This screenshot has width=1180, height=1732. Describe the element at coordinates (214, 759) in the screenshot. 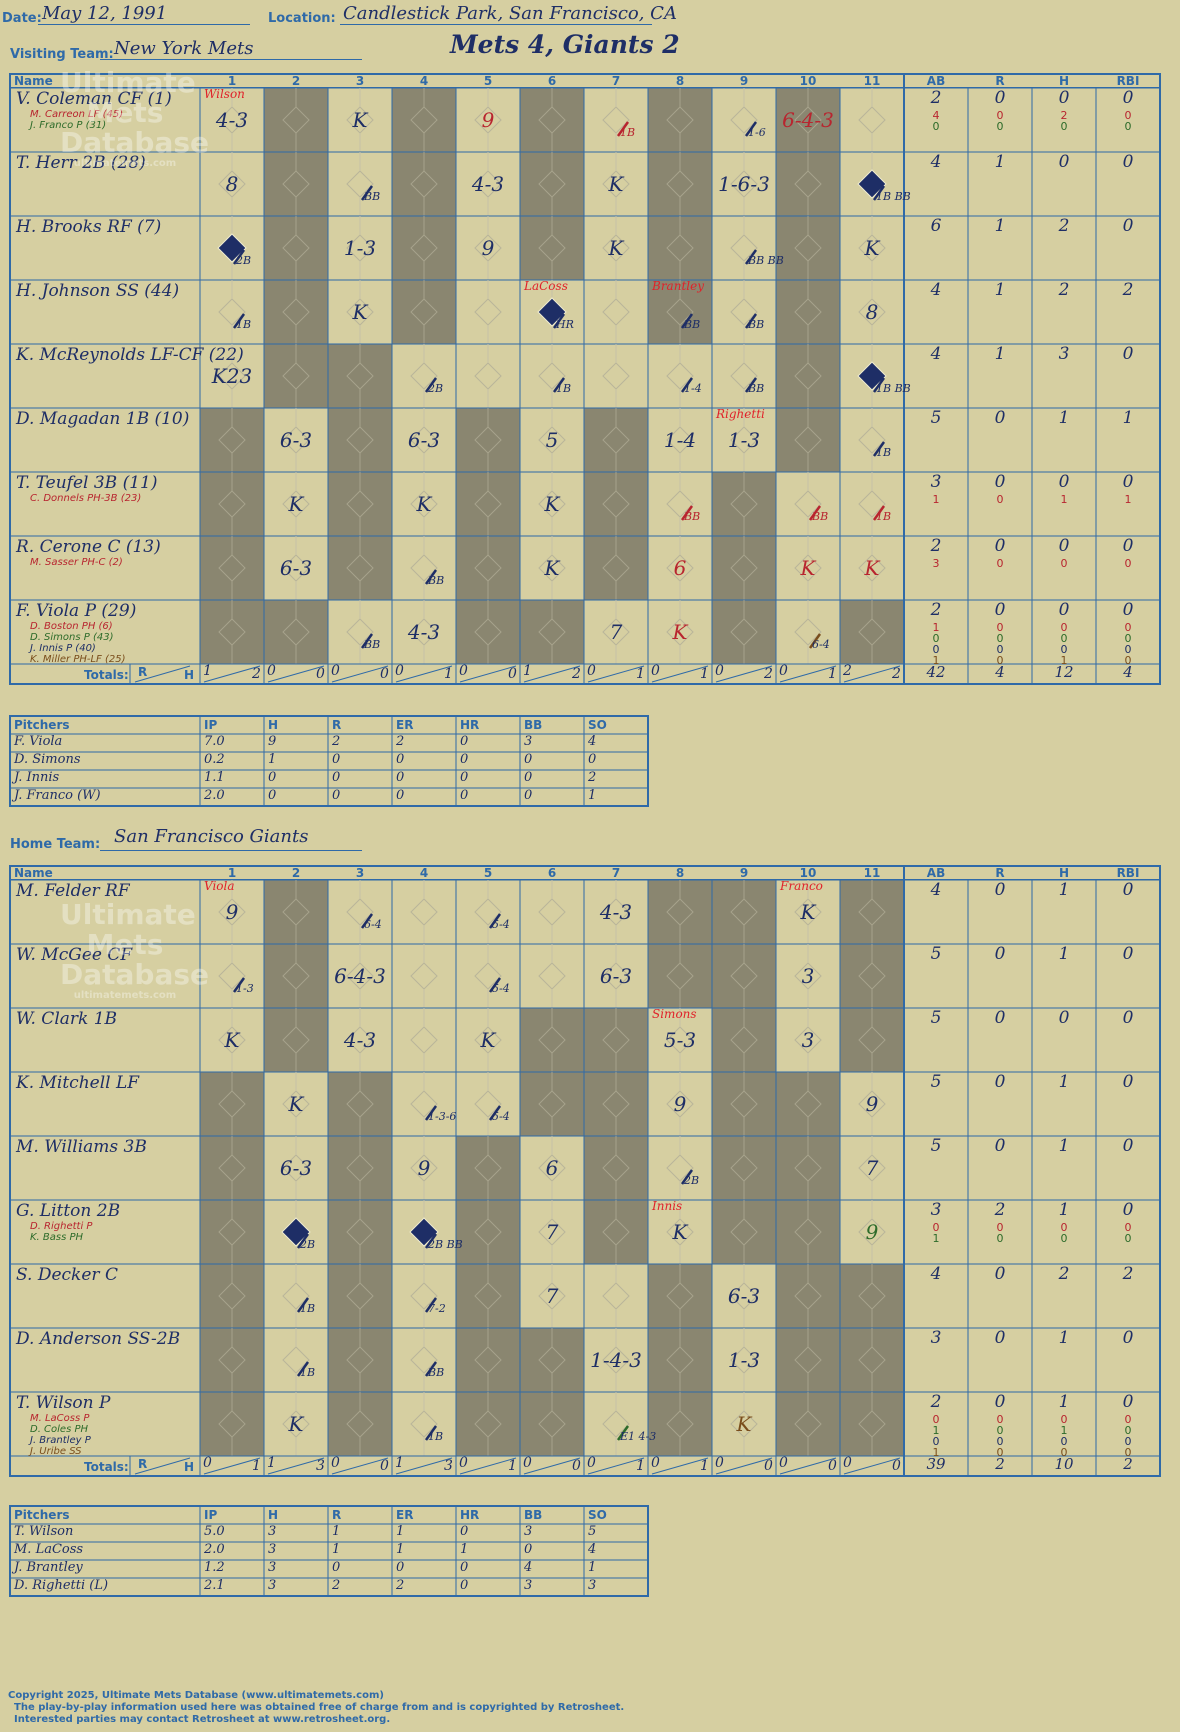

I see `visitor_pitchers-pitcher-stat: 0.2` at that location.